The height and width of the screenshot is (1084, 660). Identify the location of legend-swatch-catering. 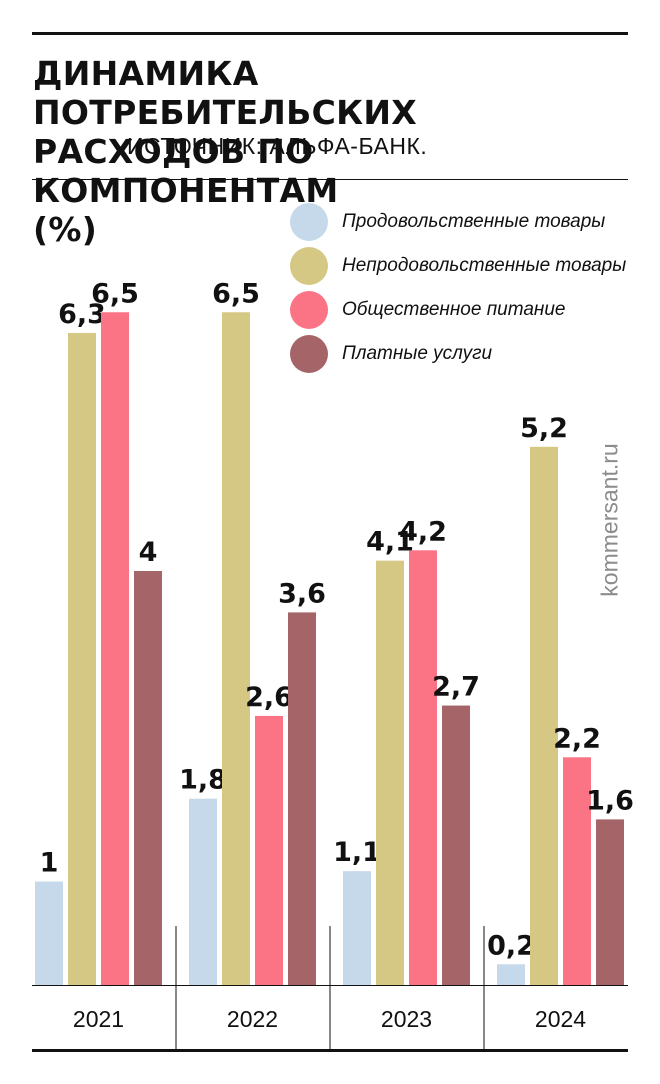
(309, 310).